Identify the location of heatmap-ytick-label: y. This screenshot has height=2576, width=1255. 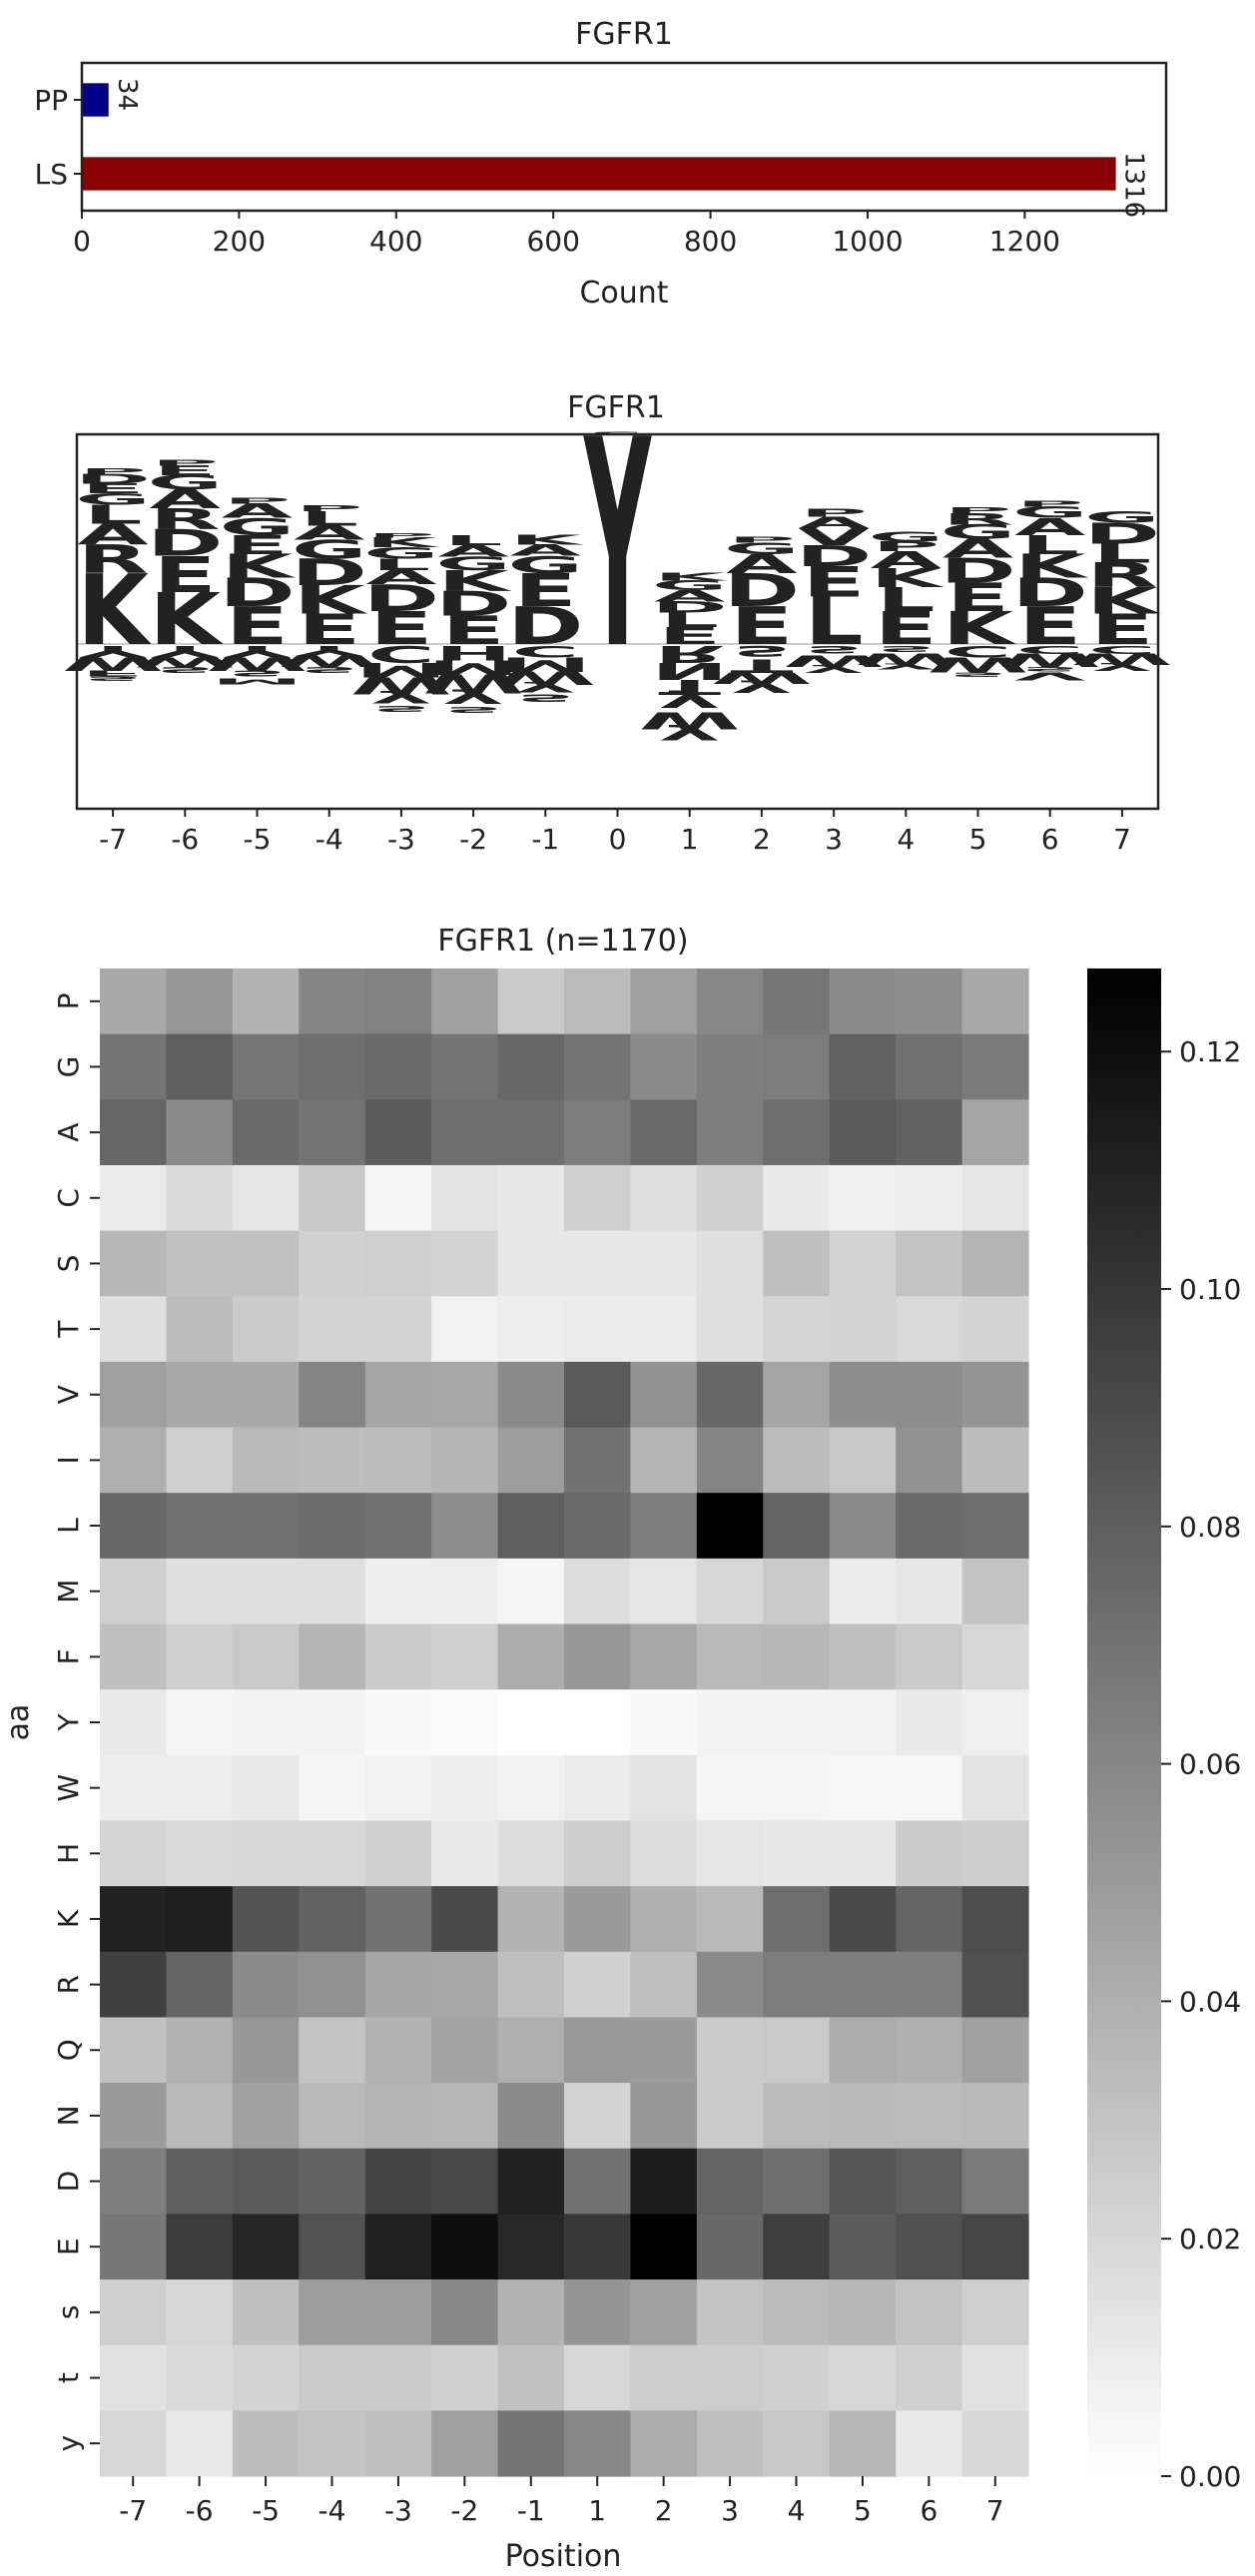
(68, 2443).